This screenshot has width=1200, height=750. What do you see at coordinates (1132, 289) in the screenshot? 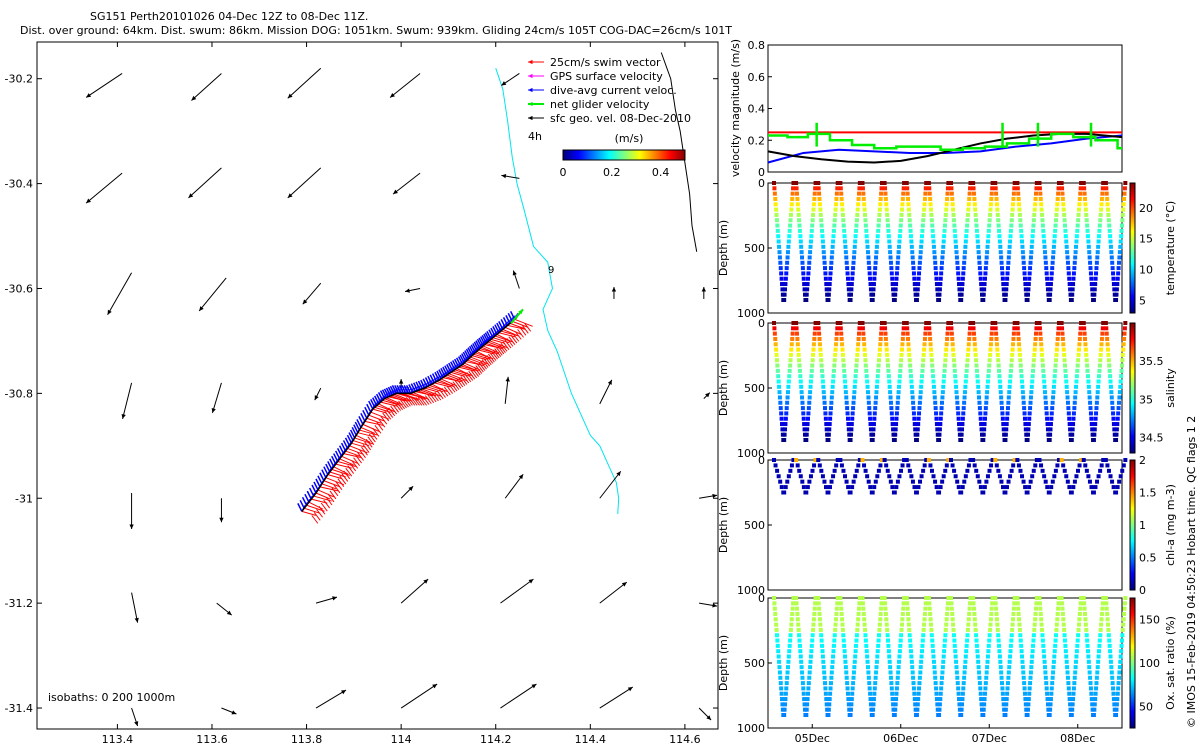
I see `temperature-colorbar-swatch` at bounding box center [1132, 289].